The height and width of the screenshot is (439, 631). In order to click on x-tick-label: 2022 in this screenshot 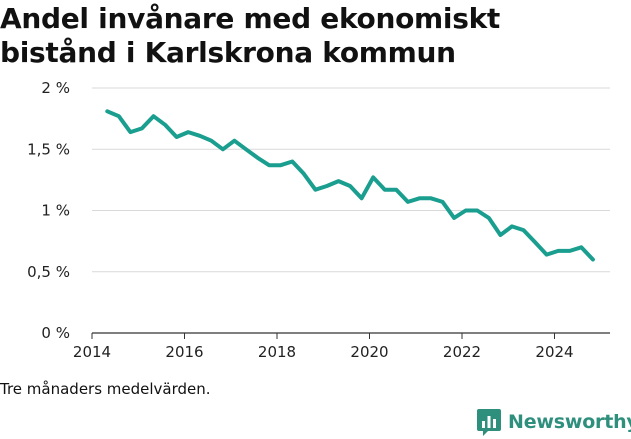, I will do `click(462, 351)`.